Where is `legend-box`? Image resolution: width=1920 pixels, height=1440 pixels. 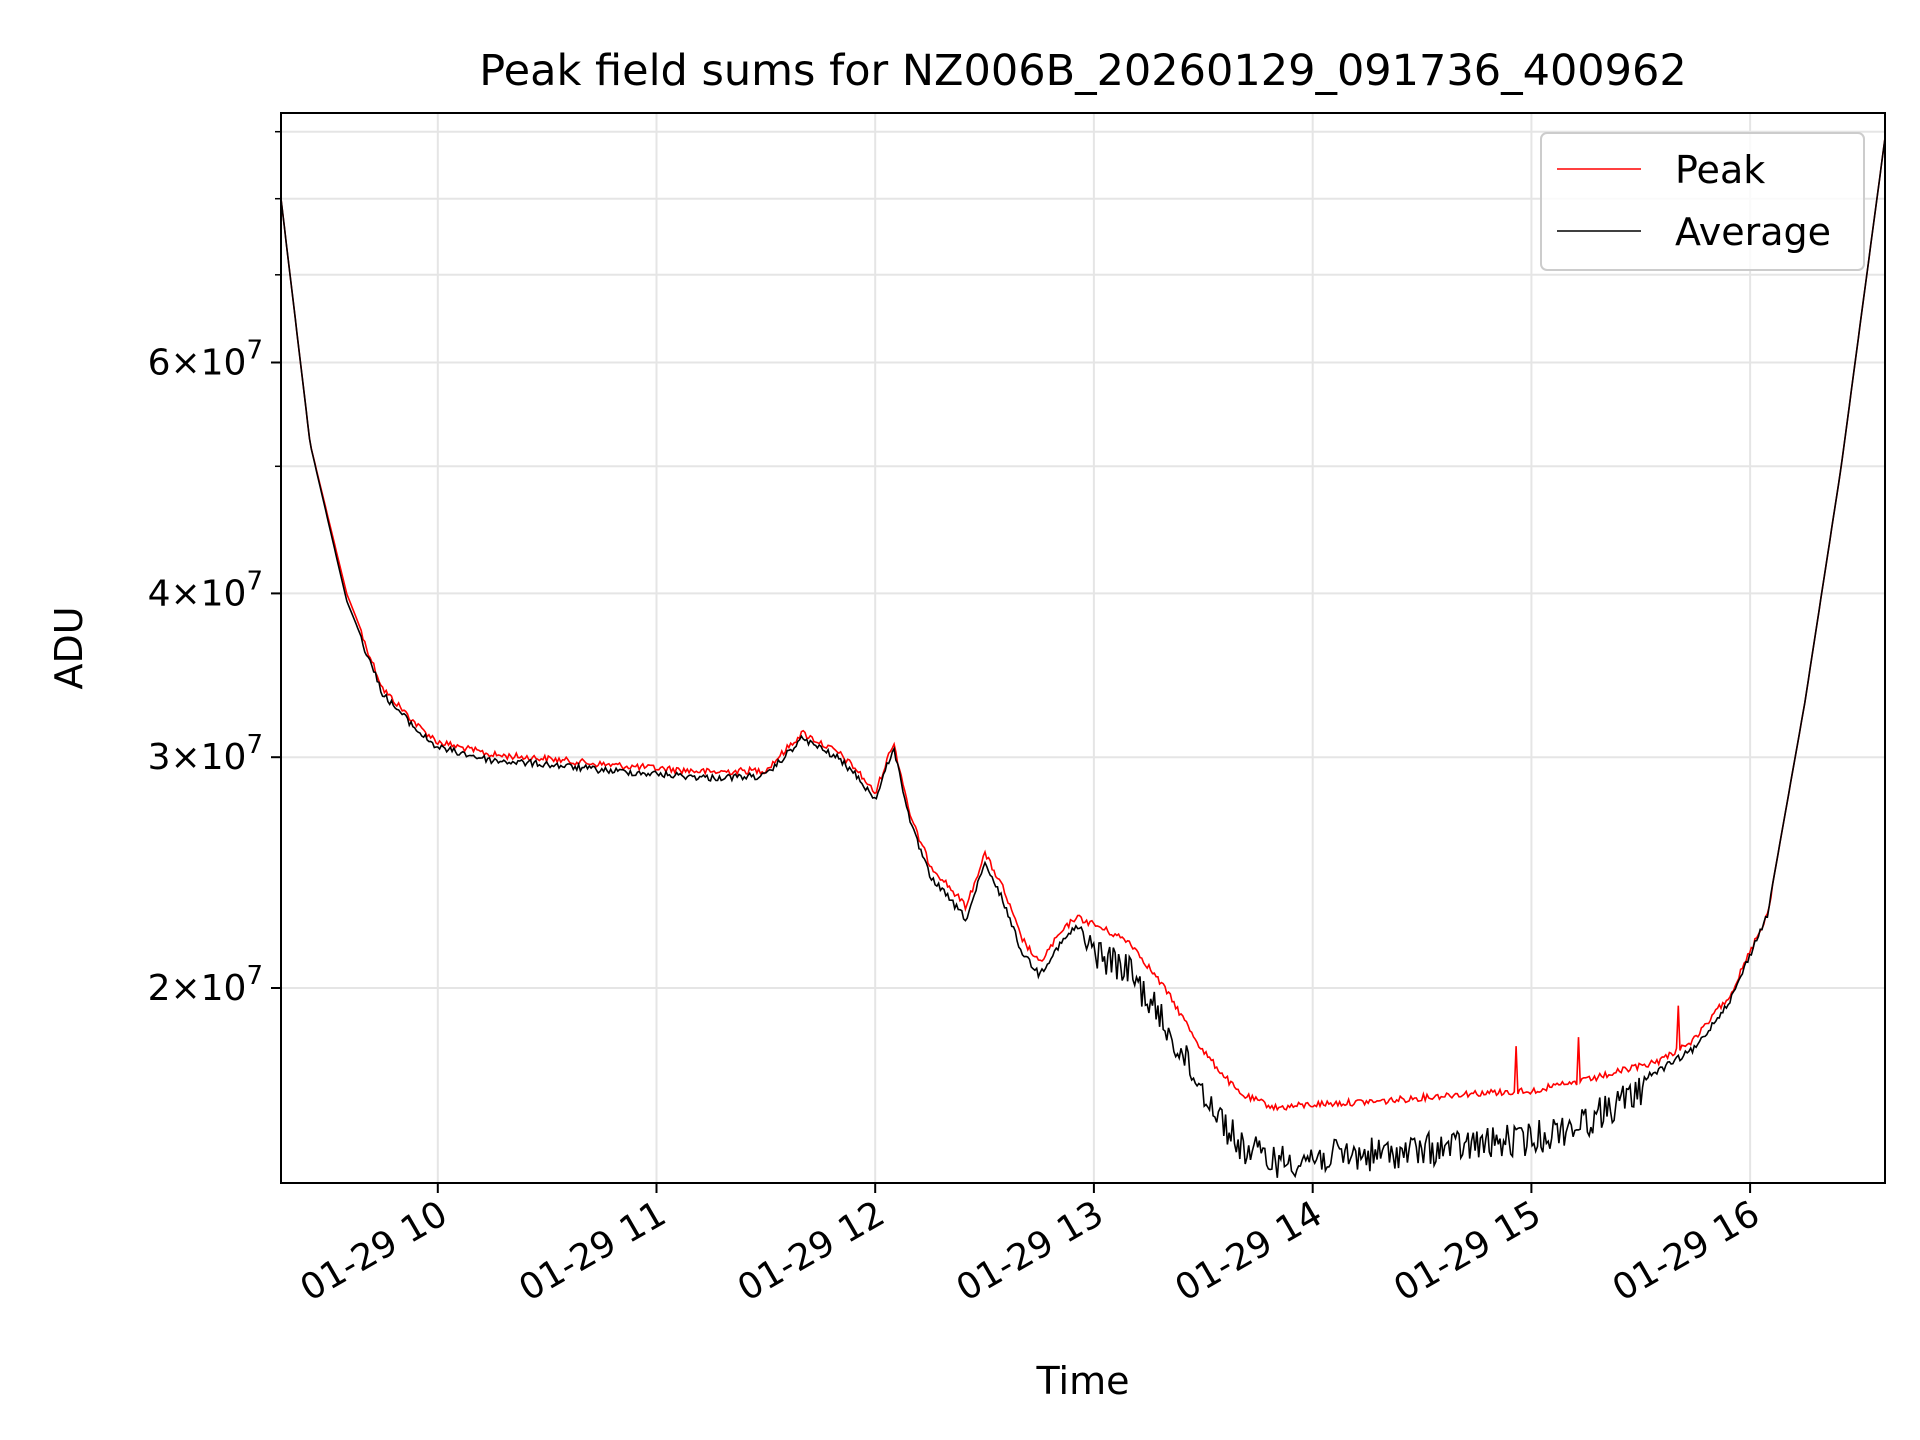
legend-box is located at coordinates (1702, 201).